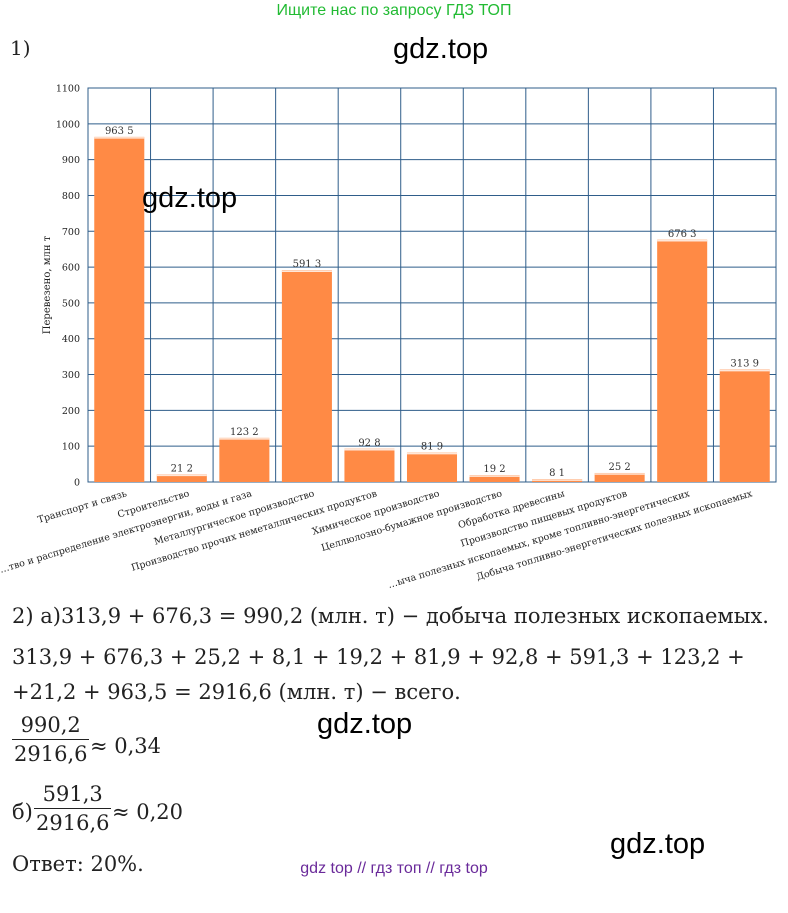 Image resolution: width=788 pixels, height=913 pixels. Describe the element at coordinates (182, 468) in the screenshot. I see `data-label: 21 2` at that location.